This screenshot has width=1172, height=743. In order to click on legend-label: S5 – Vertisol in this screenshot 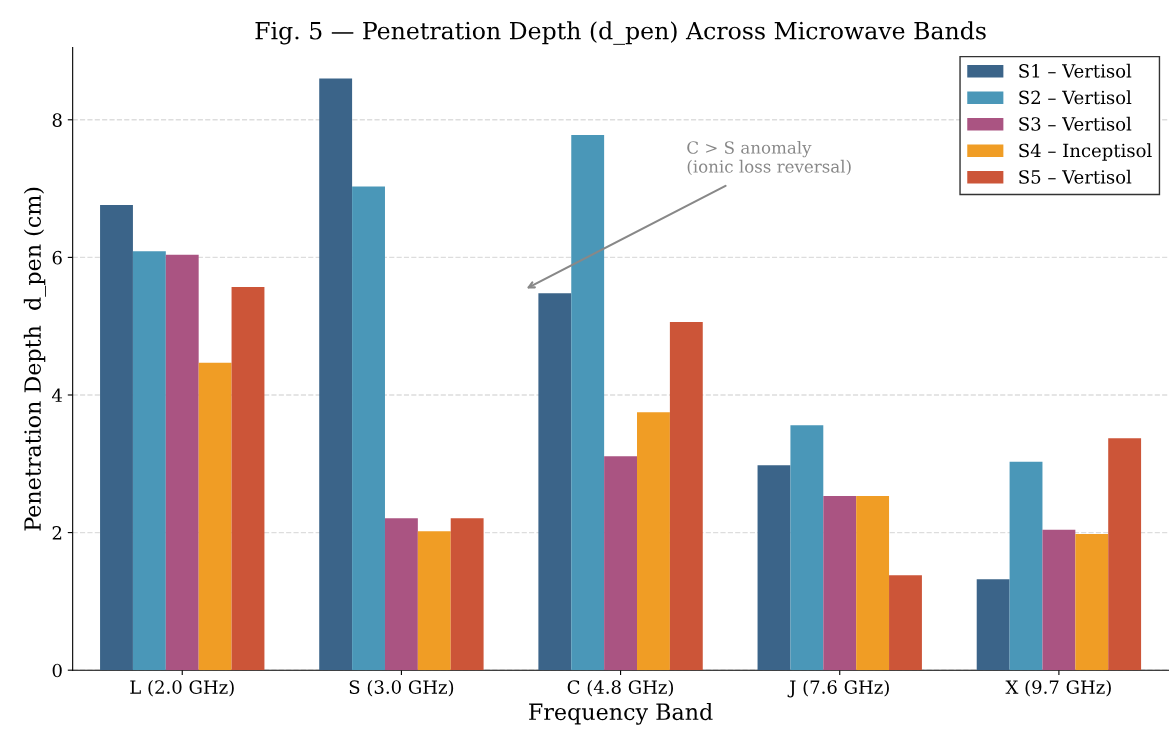, I will do `click(1075, 176)`.